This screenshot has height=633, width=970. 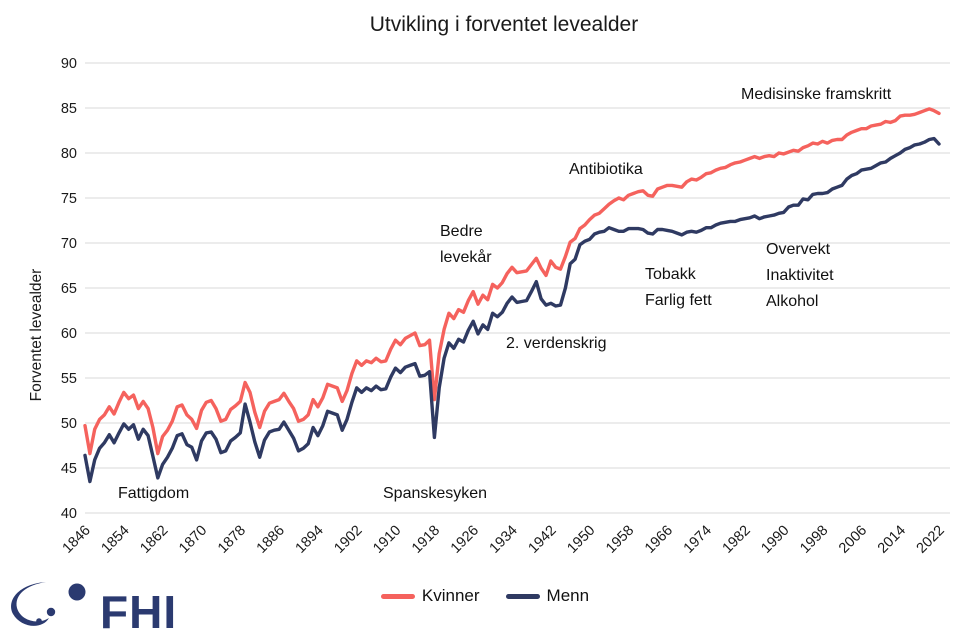 What do you see at coordinates (69, 289) in the screenshot?
I see `y-tick-label: 65` at bounding box center [69, 289].